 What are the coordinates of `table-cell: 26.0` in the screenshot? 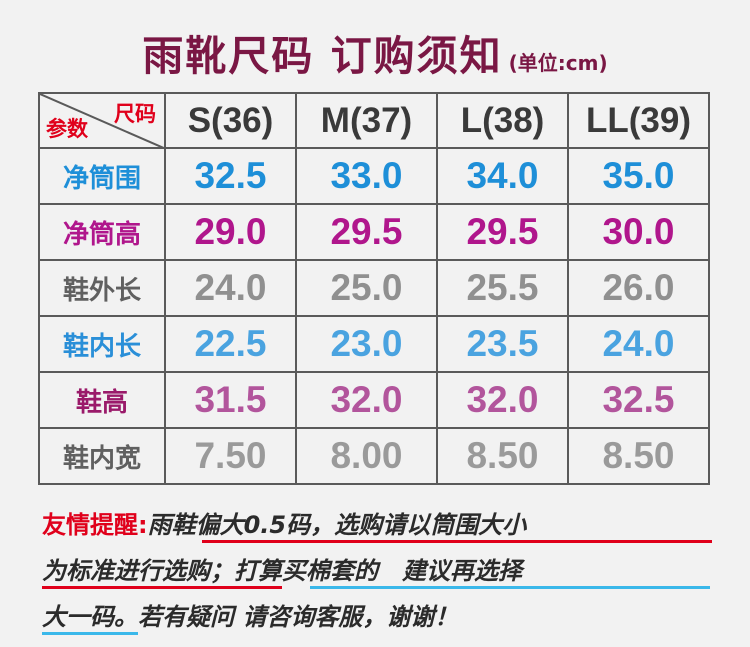 It's located at (638, 288).